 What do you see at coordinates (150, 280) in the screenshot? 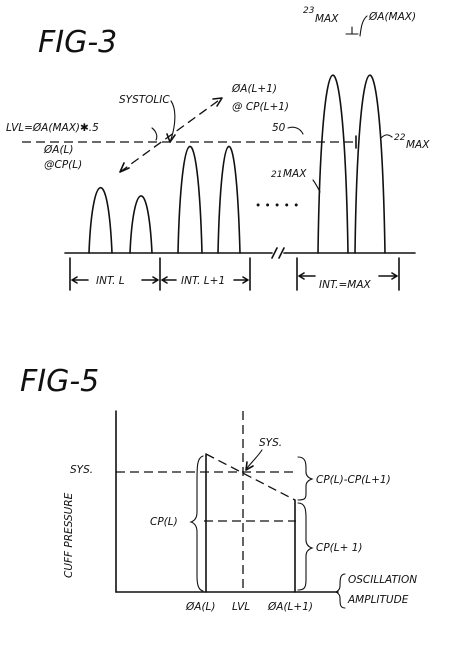
I see `int-l-arrow-right` at bounding box center [150, 280].